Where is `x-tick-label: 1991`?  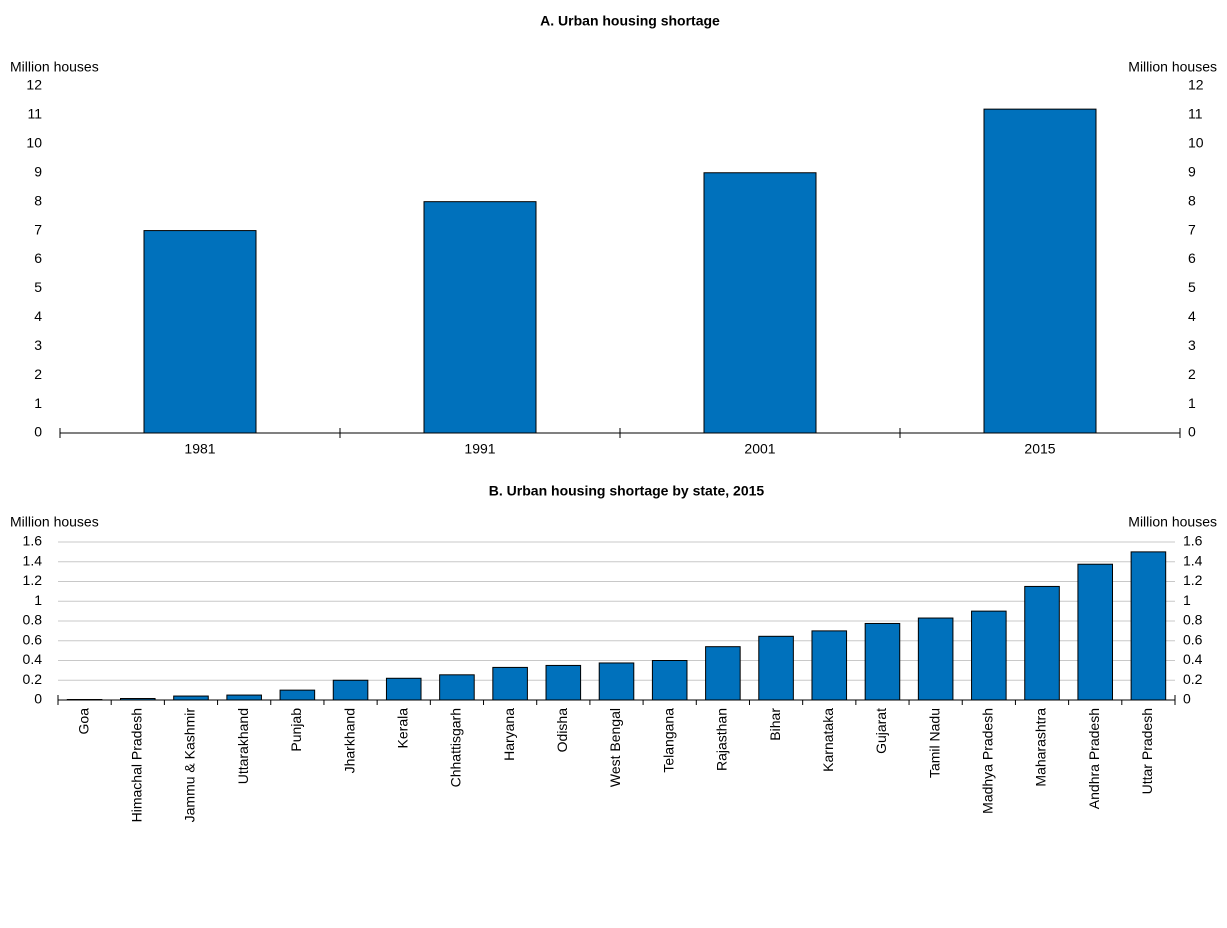
x-tick-label: 1991 is located at coordinates (479, 449).